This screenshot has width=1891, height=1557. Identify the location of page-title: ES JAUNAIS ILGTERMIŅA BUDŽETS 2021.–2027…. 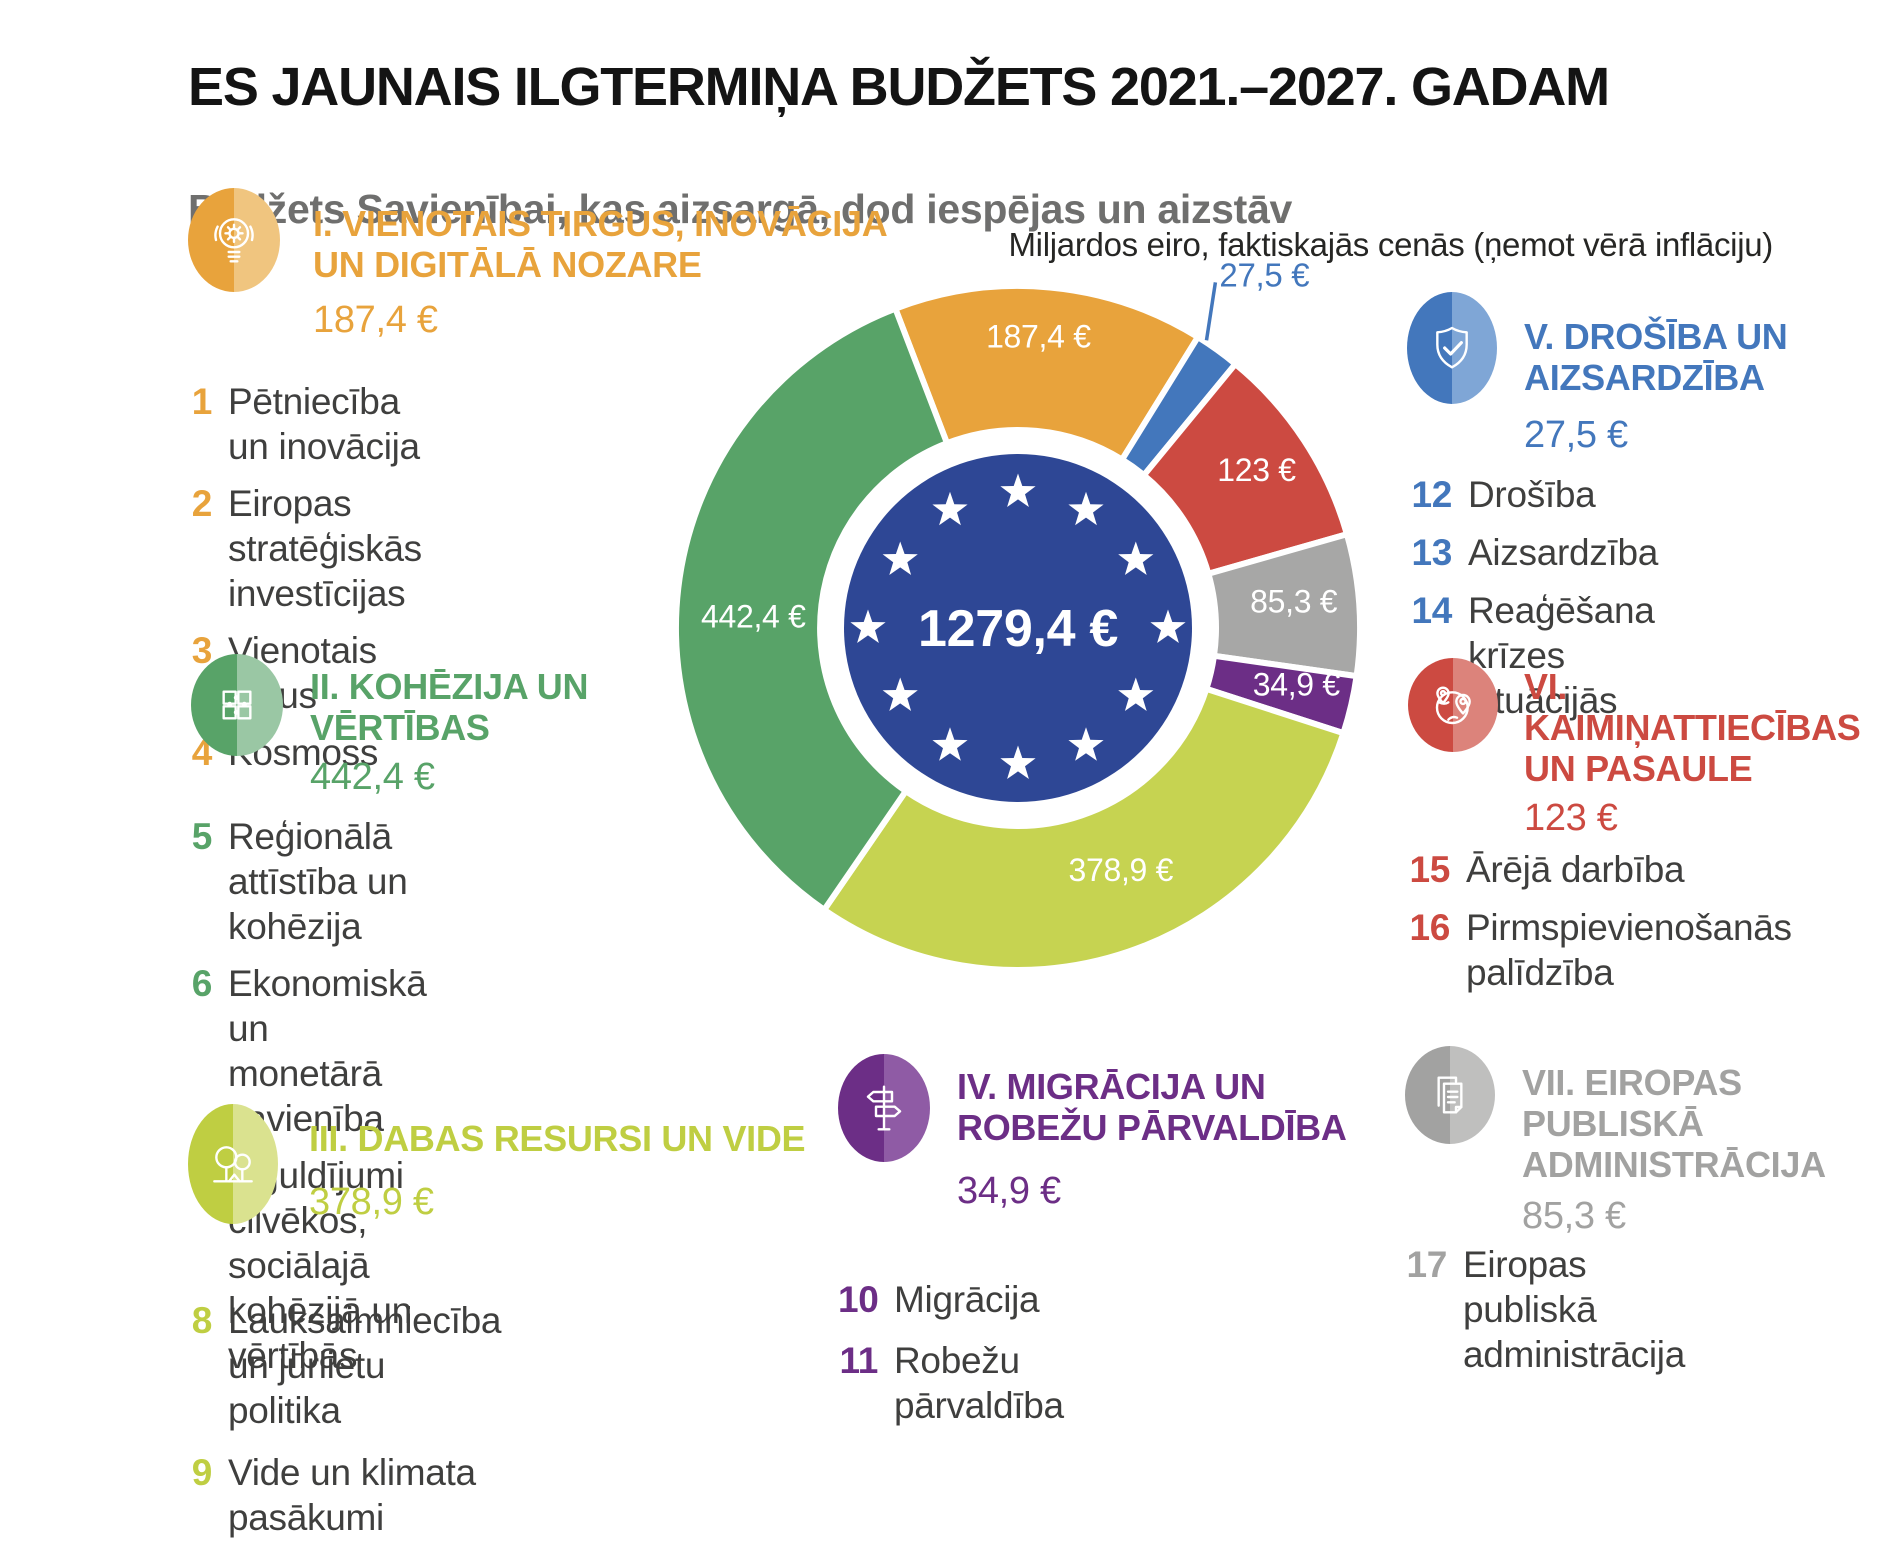
(899, 87).